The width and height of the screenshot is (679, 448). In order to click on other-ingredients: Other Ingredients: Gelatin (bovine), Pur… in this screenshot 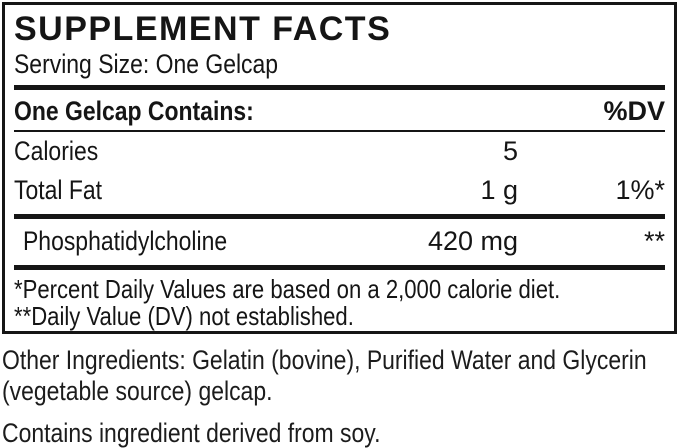, I will do `click(340, 376)`.